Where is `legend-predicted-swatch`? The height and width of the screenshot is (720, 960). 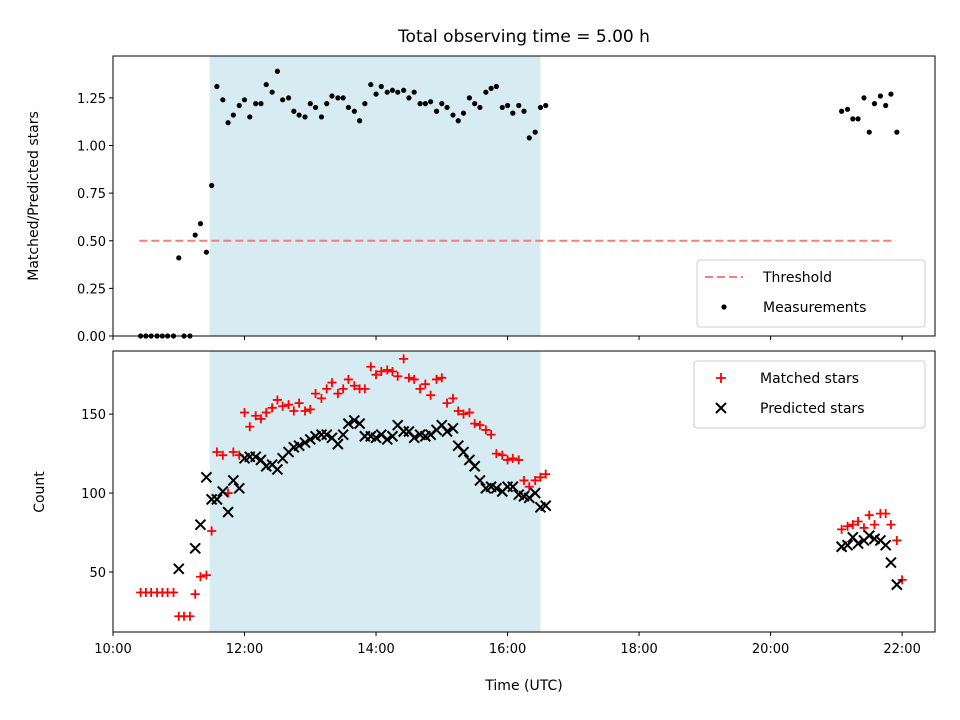
legend-predicted-swatch is located at coordinates (721, 408).